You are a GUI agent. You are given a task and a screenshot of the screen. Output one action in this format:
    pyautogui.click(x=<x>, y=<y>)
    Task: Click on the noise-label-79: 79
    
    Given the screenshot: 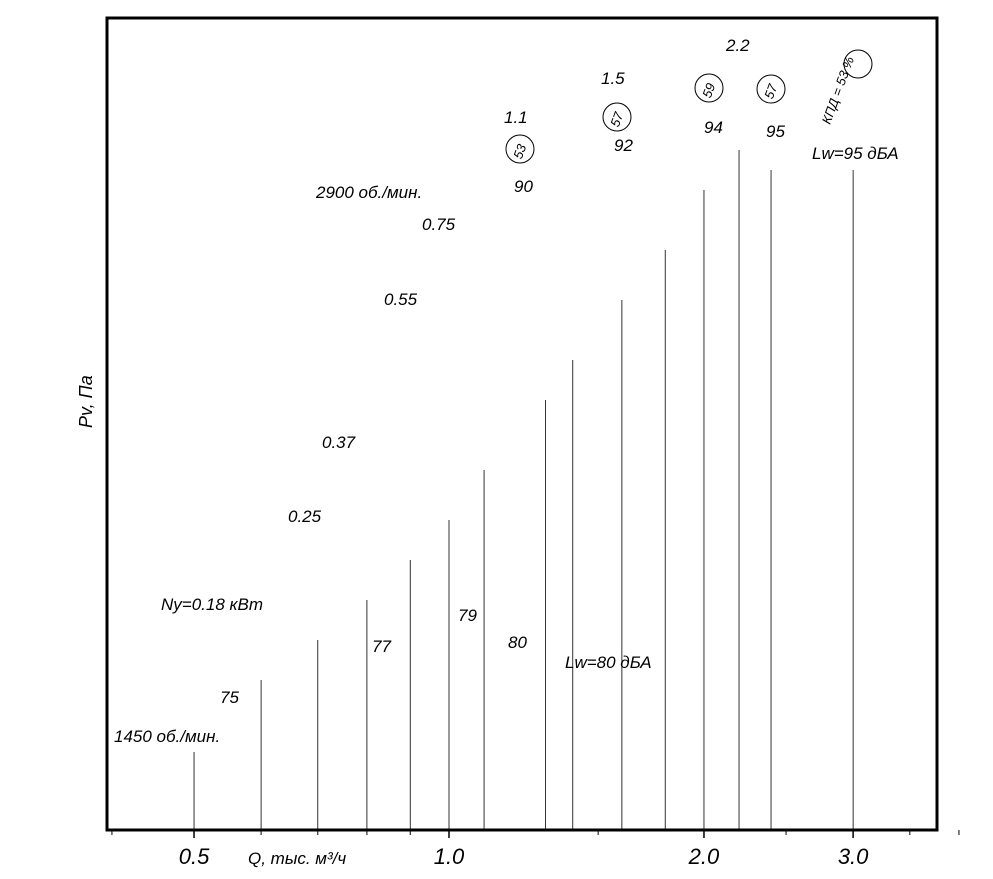 What is the action you would take?
    pyautogui.click(x=467, y=615)
    